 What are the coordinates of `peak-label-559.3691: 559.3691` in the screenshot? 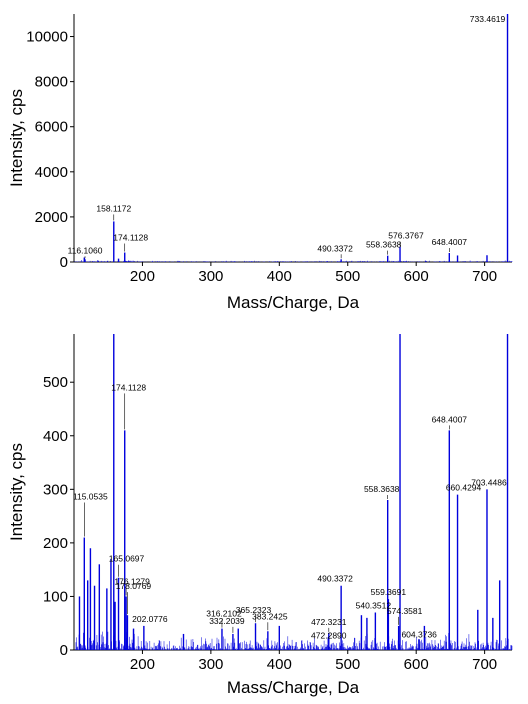 It's located at (389, 592).